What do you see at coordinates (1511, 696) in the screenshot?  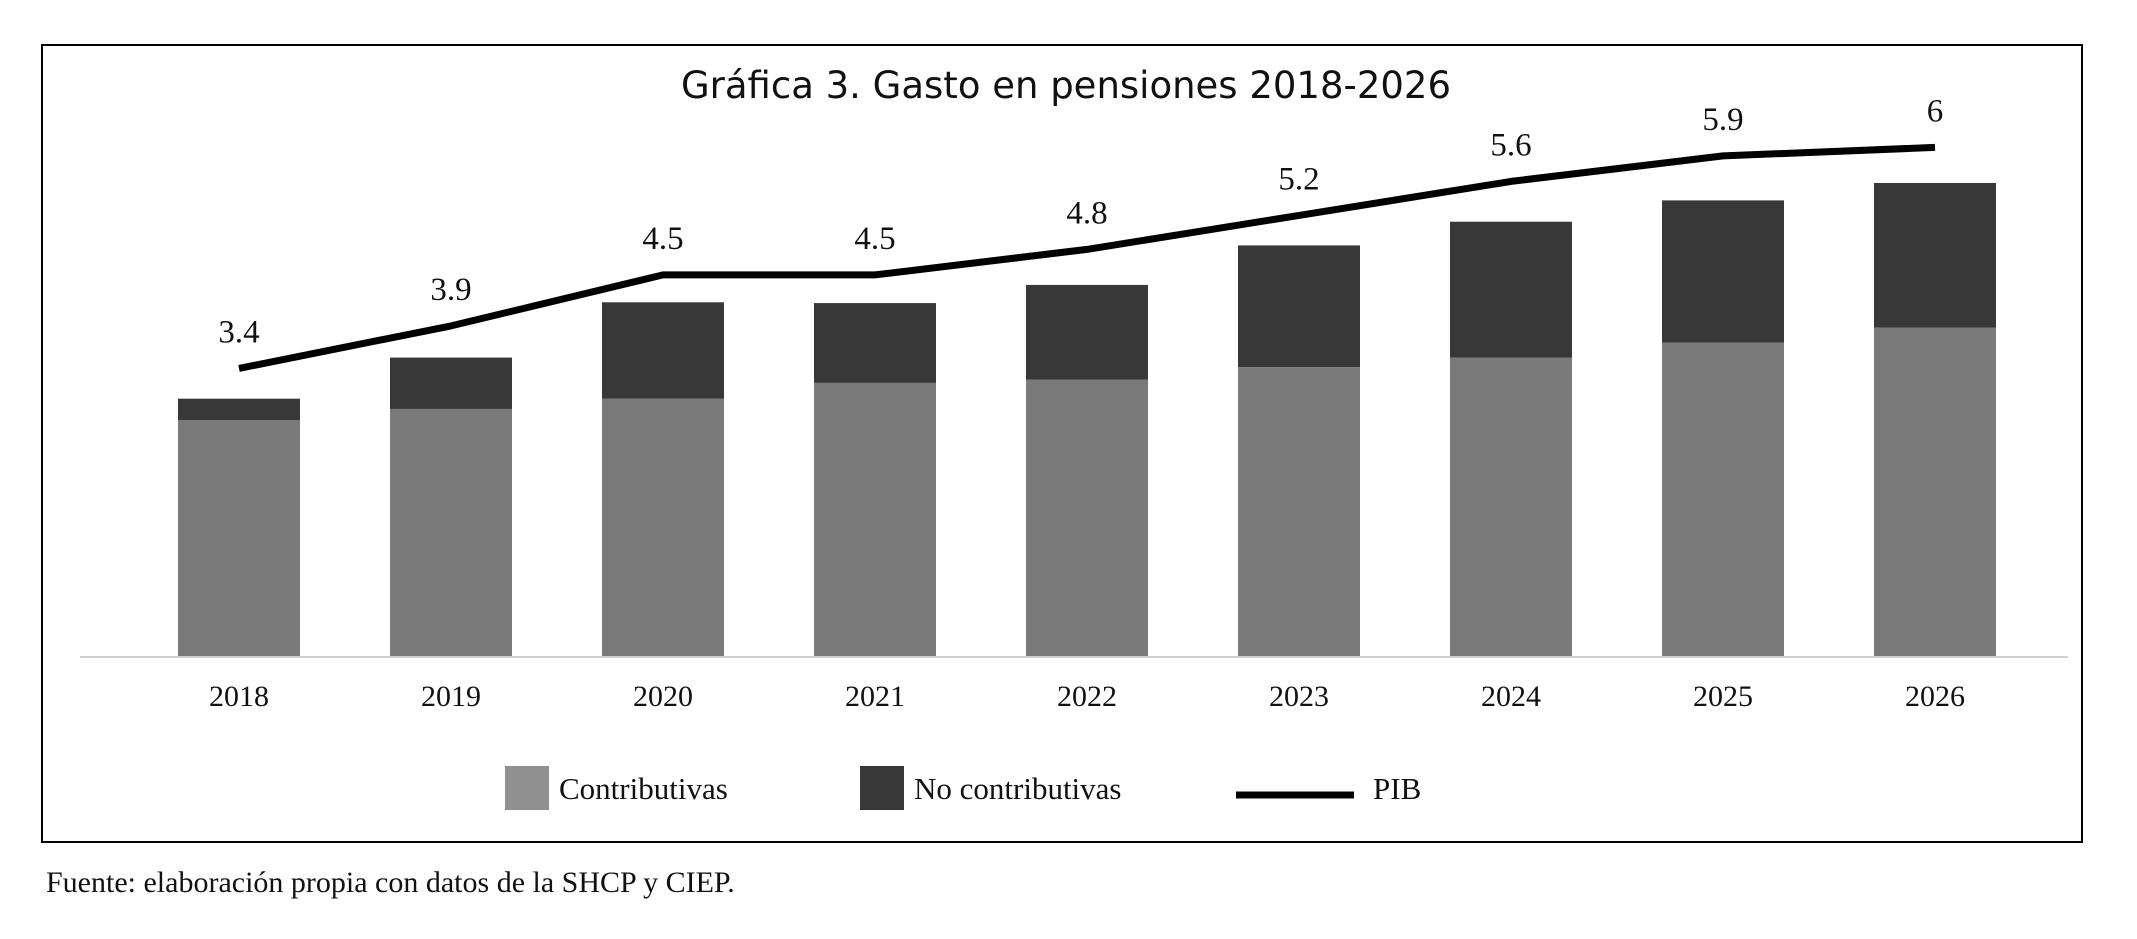 I see `x-tick-label: 2024` at bounding box center [1511, 696].